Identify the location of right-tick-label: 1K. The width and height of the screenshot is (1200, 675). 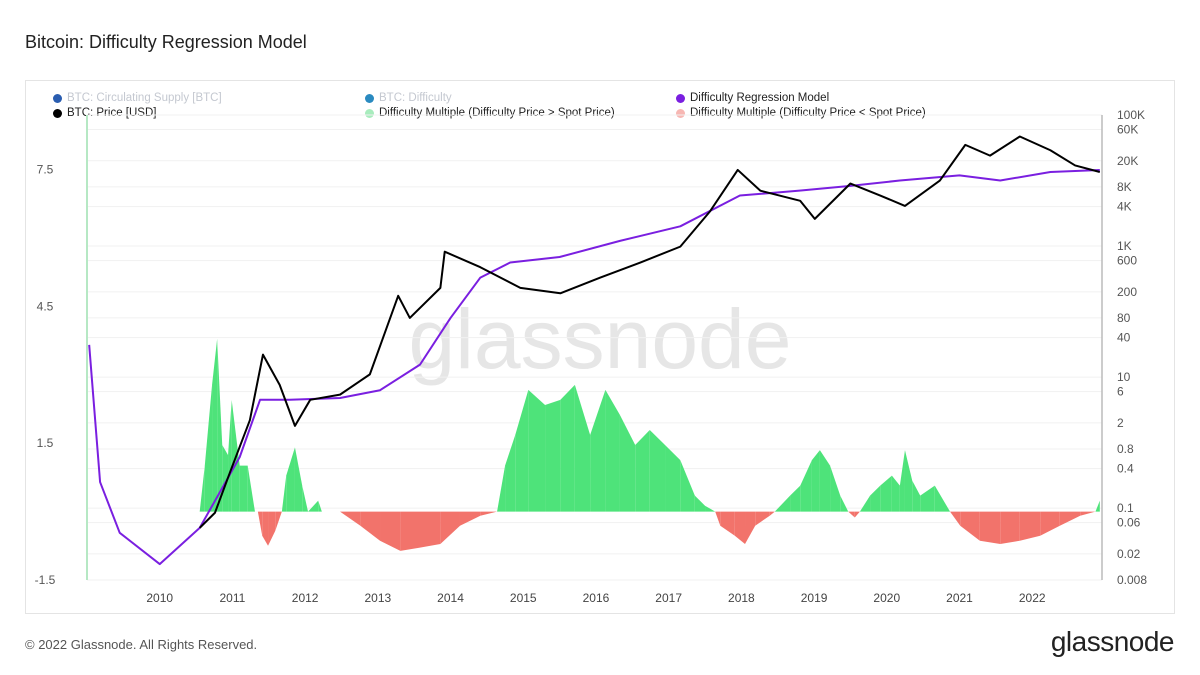
(1124, 246).